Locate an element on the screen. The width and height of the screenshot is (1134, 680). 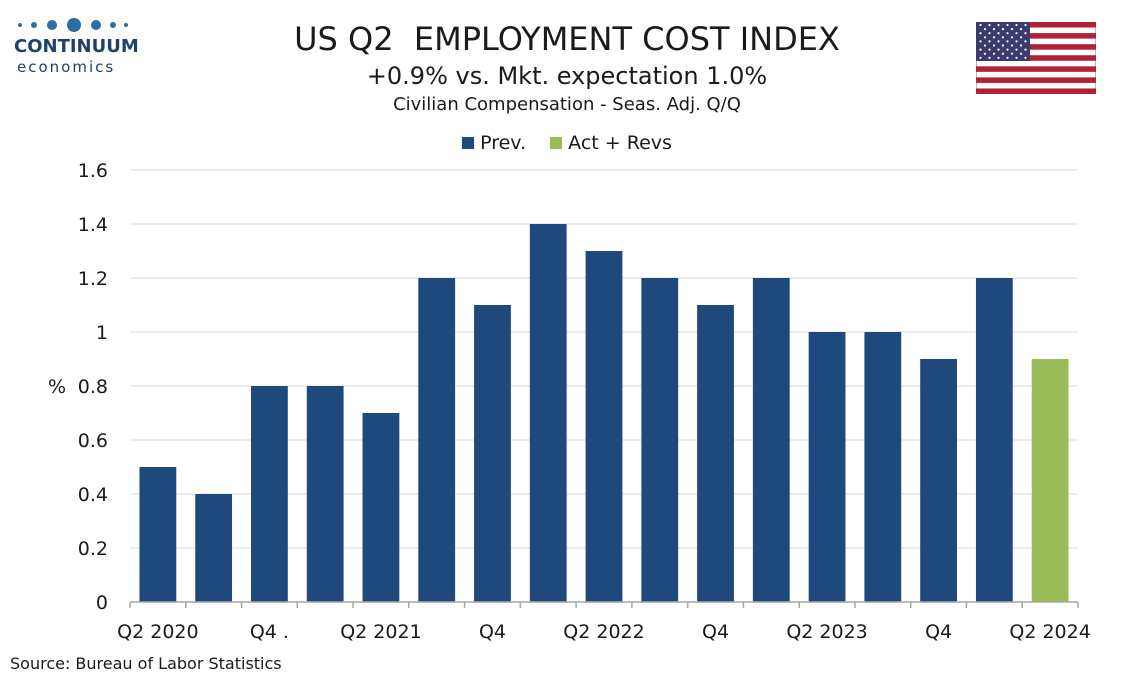
y-tick-label: 0.6 is located at coordinates (93, 441).